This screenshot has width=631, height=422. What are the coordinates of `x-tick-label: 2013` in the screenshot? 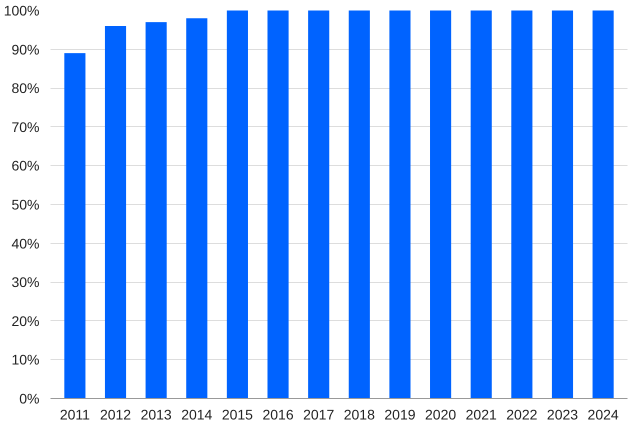 It's located at (156, 414).